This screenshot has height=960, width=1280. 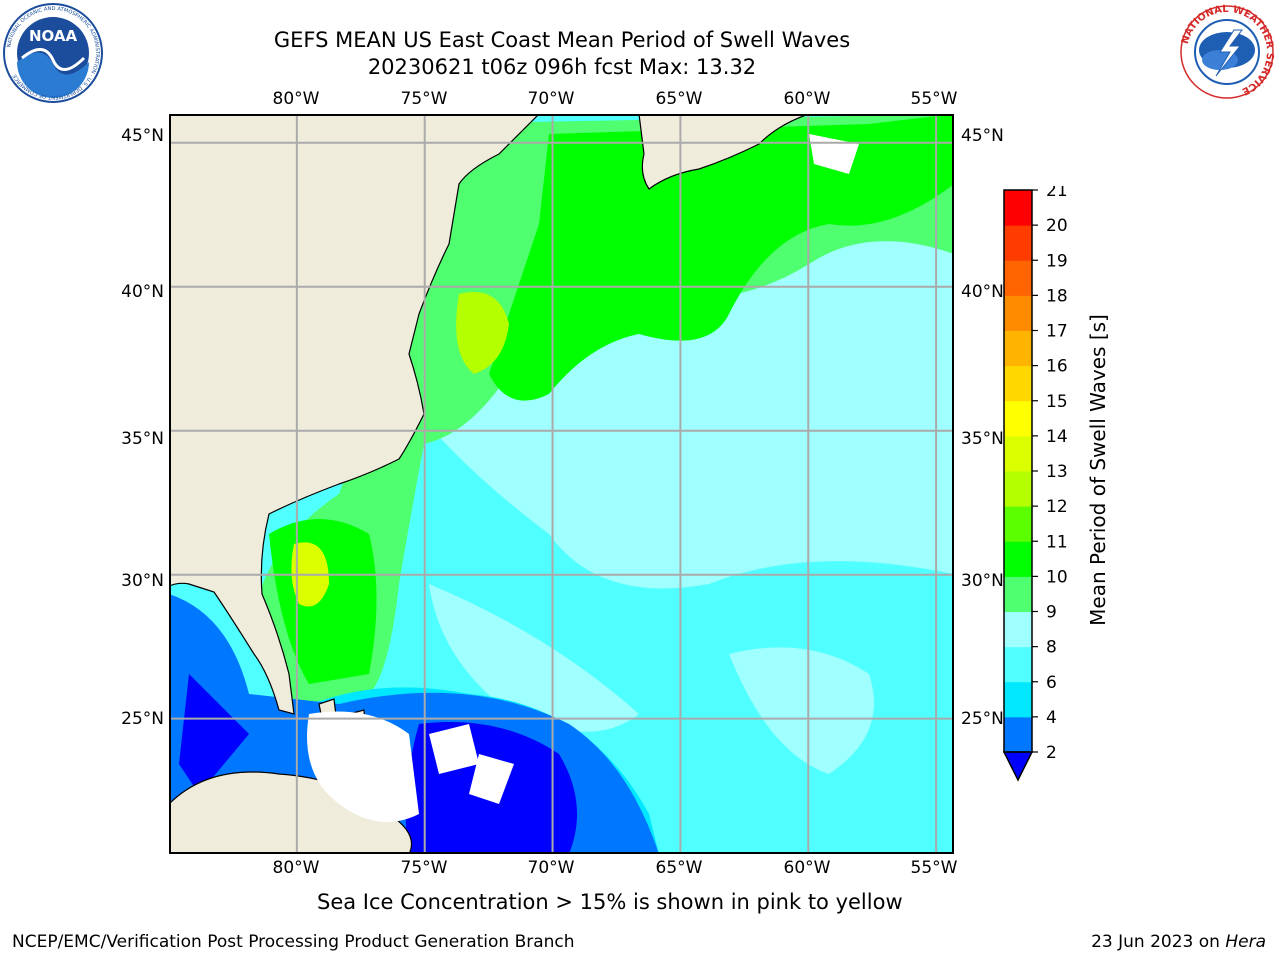 I want to click on lon-tick-top-70w: 70°W, so click(x=551, y=99).